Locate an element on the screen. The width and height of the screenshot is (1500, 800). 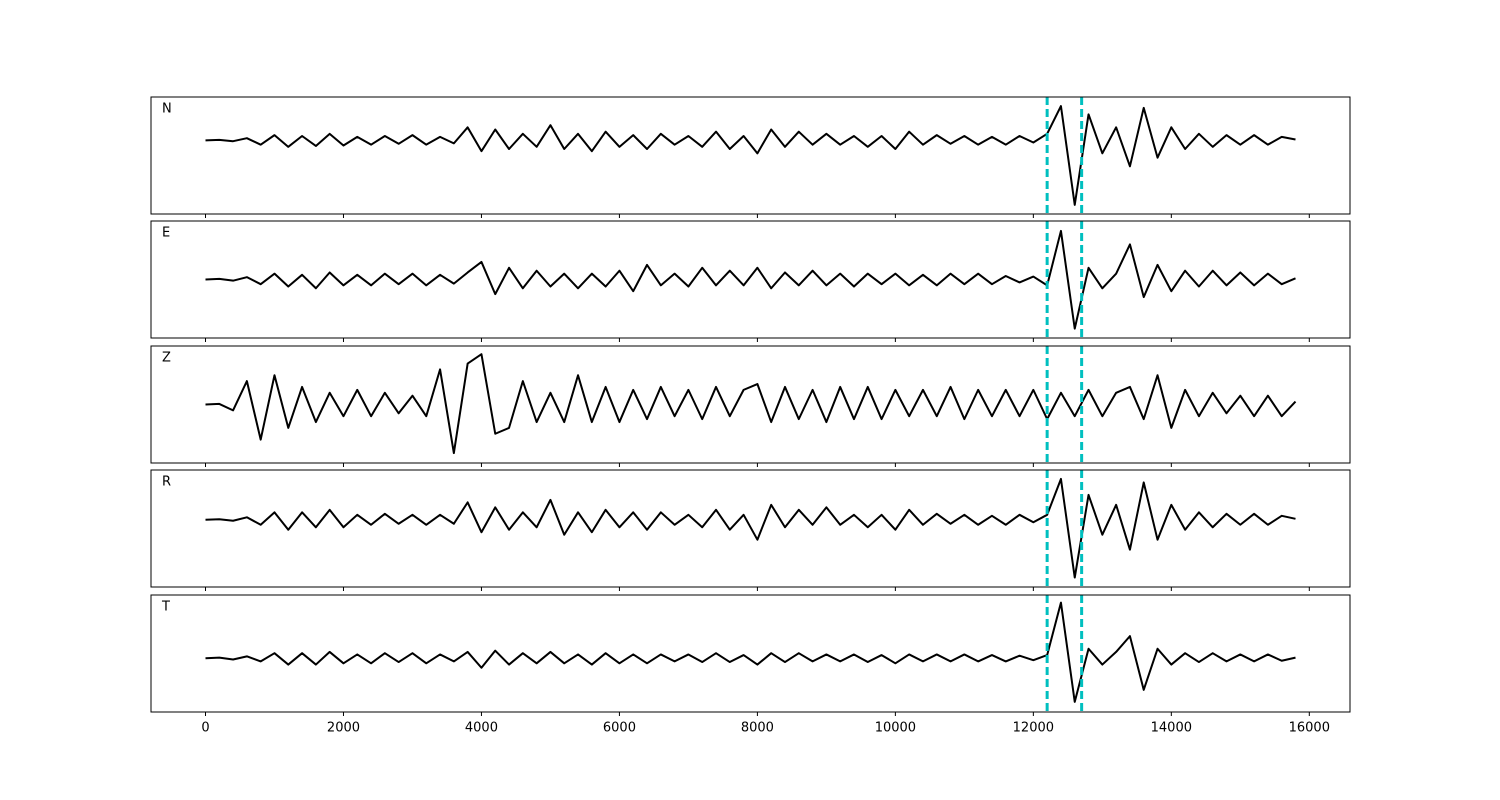
x-tick-label: 4000 is located at coordinates (481, 728).